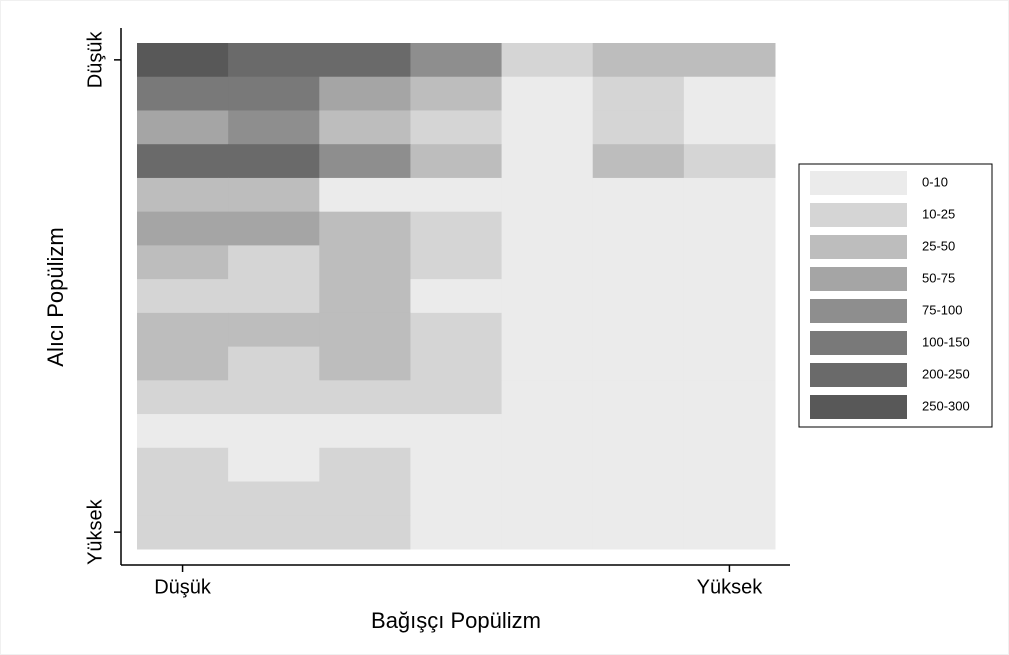 The height and width of the screenshot is (655, 1009). Describe the element at coordinates (95, 60) in the screenshot. I see `y-tick-label: Düşük` at that location.